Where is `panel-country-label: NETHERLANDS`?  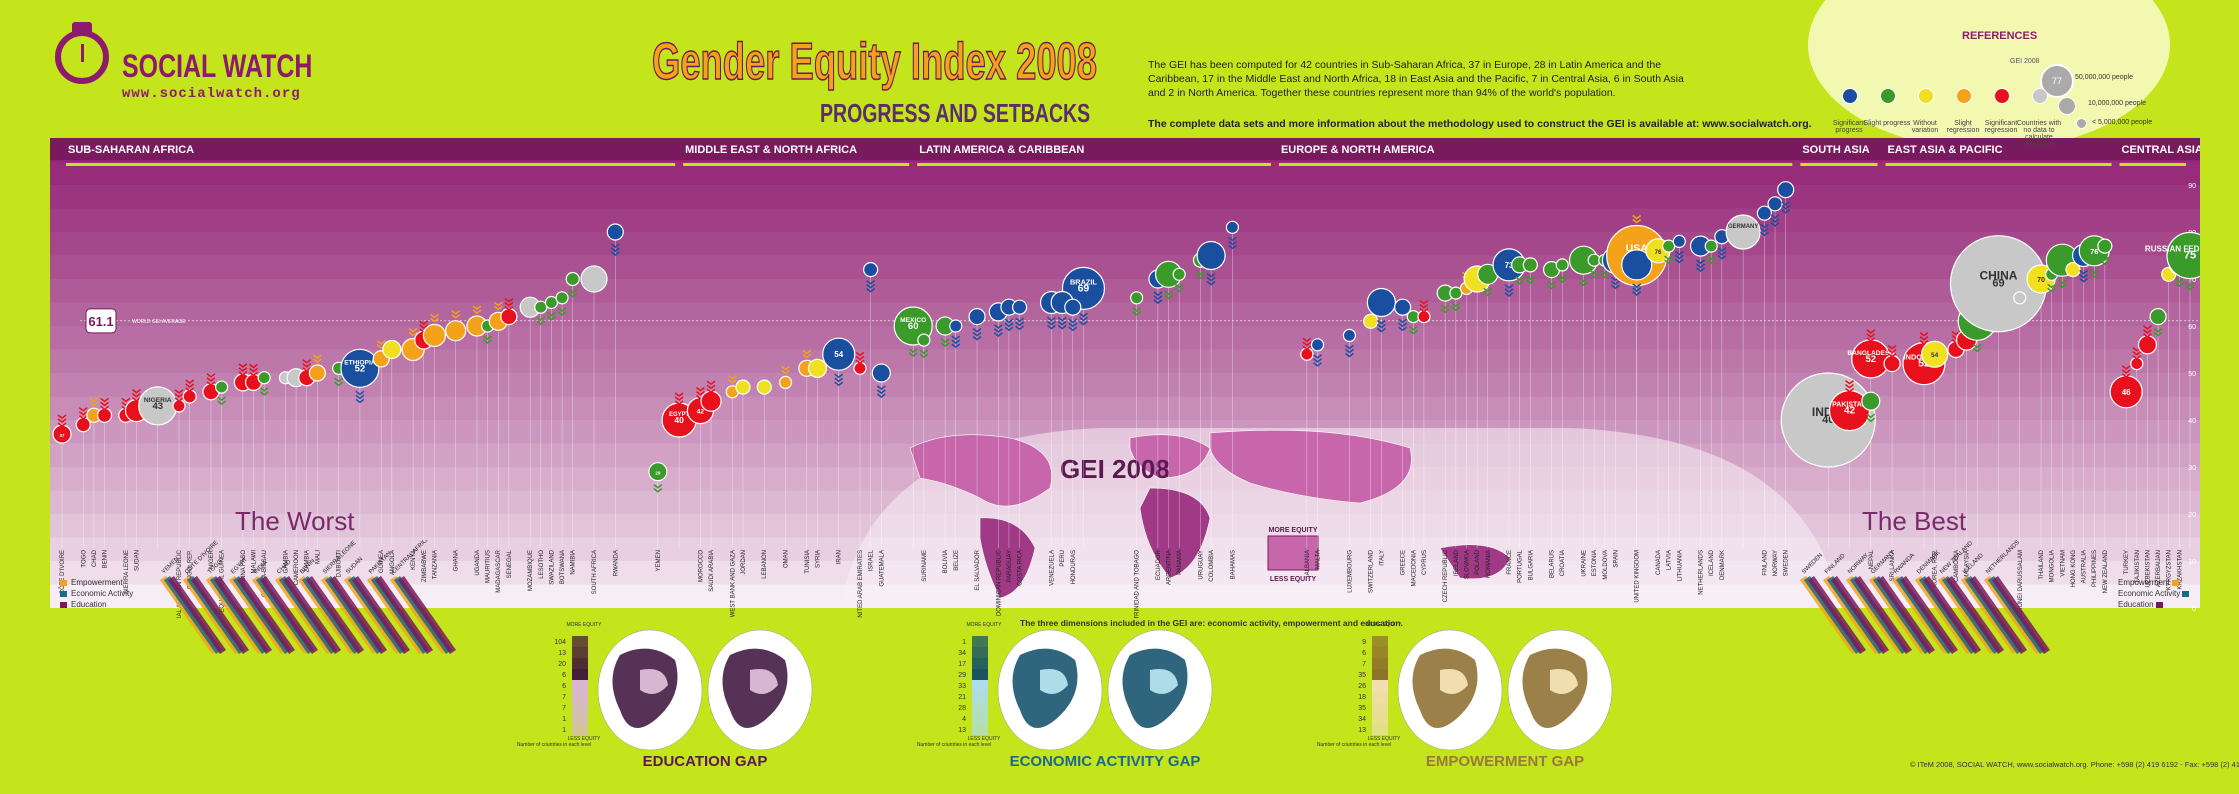 panel-country-label: NETHERLANDS is located at coordinates (2003, 557).